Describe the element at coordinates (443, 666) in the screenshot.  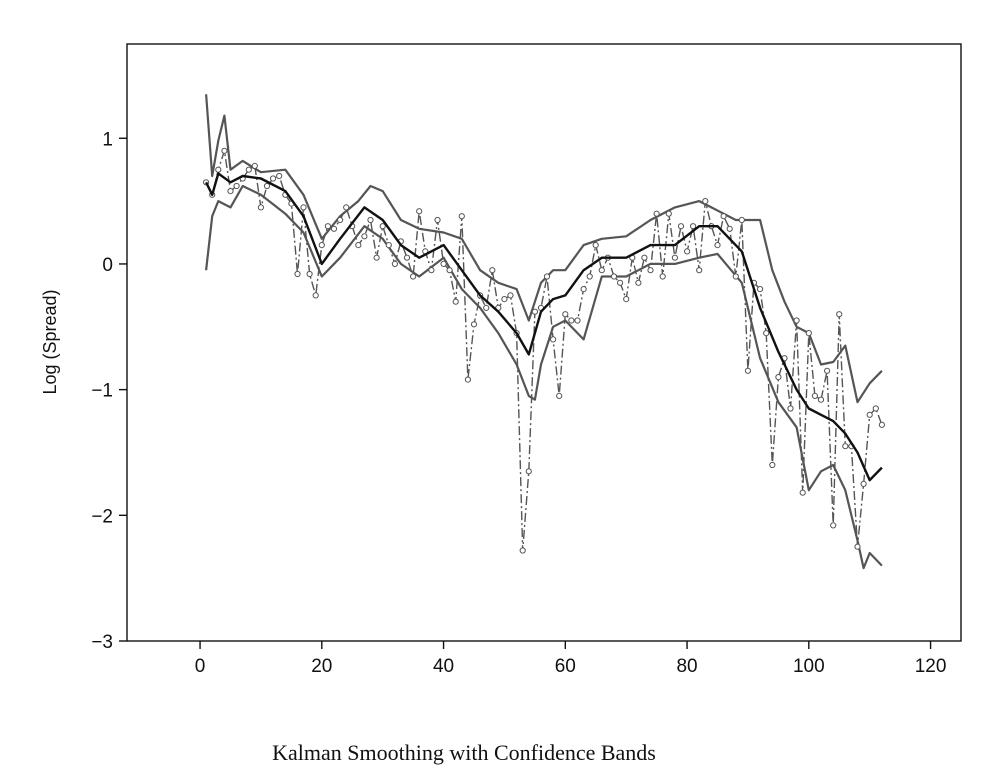
I see `x-tick-label-2: 40` at that location.